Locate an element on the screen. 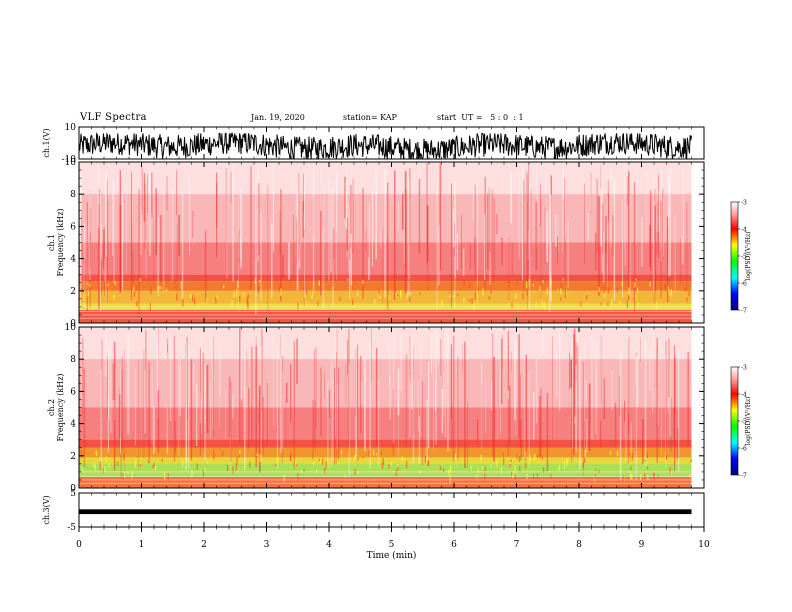 The width and height of the screenshot is (792, 612). y-tick-label: 4 is located at coordinates (73, 260).